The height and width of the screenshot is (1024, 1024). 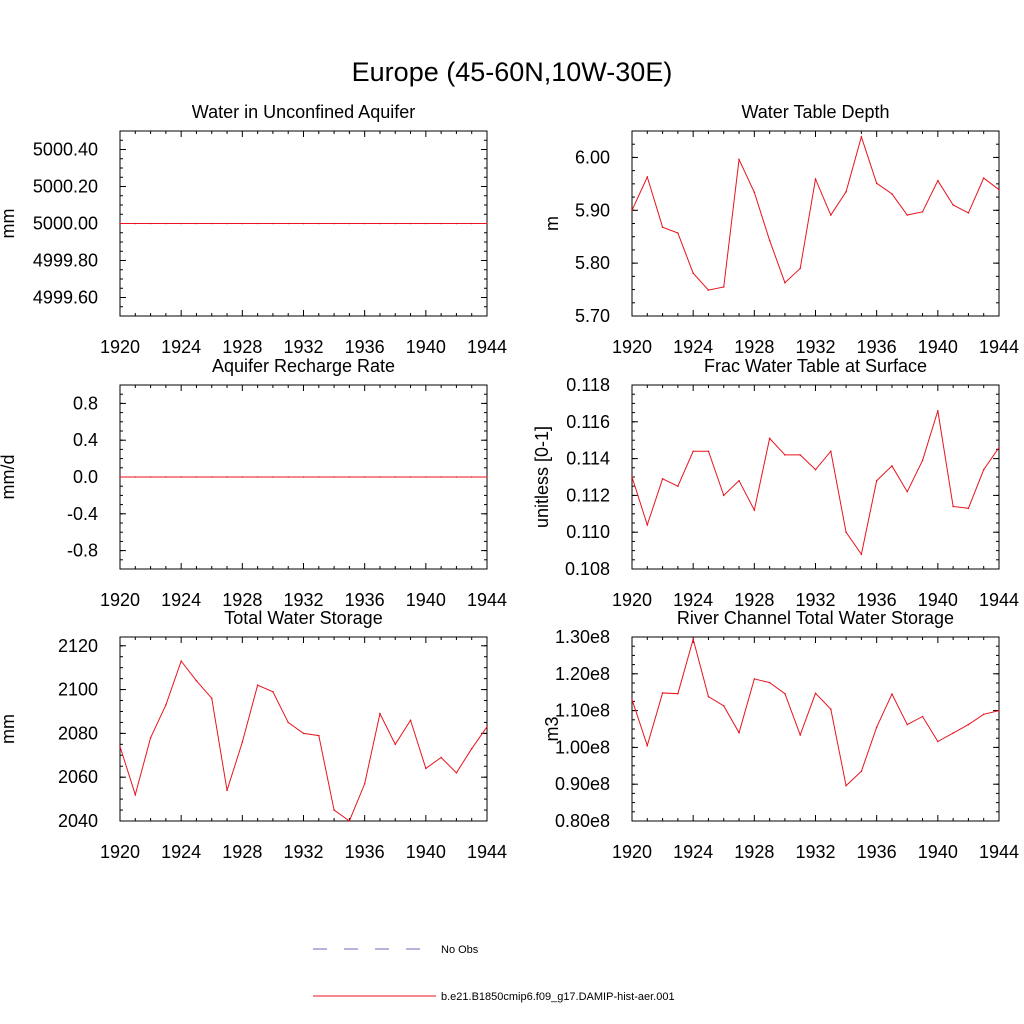 What do you see at coordinates (78, 646) in the screenshot?
I see `y-tick-label: 2120` at bounding box center [78, 646].